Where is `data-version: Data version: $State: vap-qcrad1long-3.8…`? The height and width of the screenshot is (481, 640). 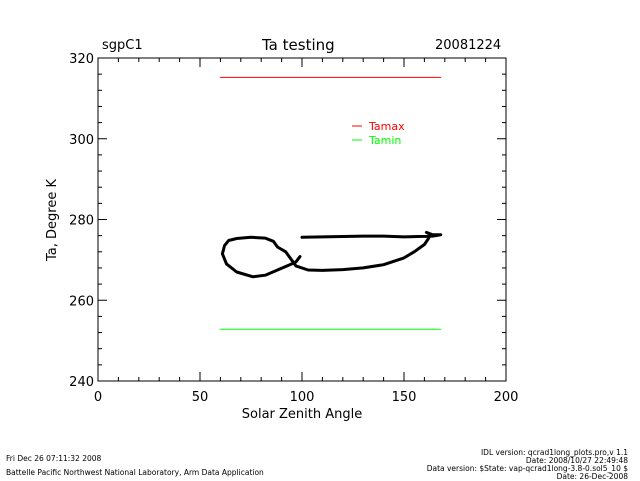 data-version: Data version: $State: vap-qcrad1long-3.8… is located at coordinates (527, 468).